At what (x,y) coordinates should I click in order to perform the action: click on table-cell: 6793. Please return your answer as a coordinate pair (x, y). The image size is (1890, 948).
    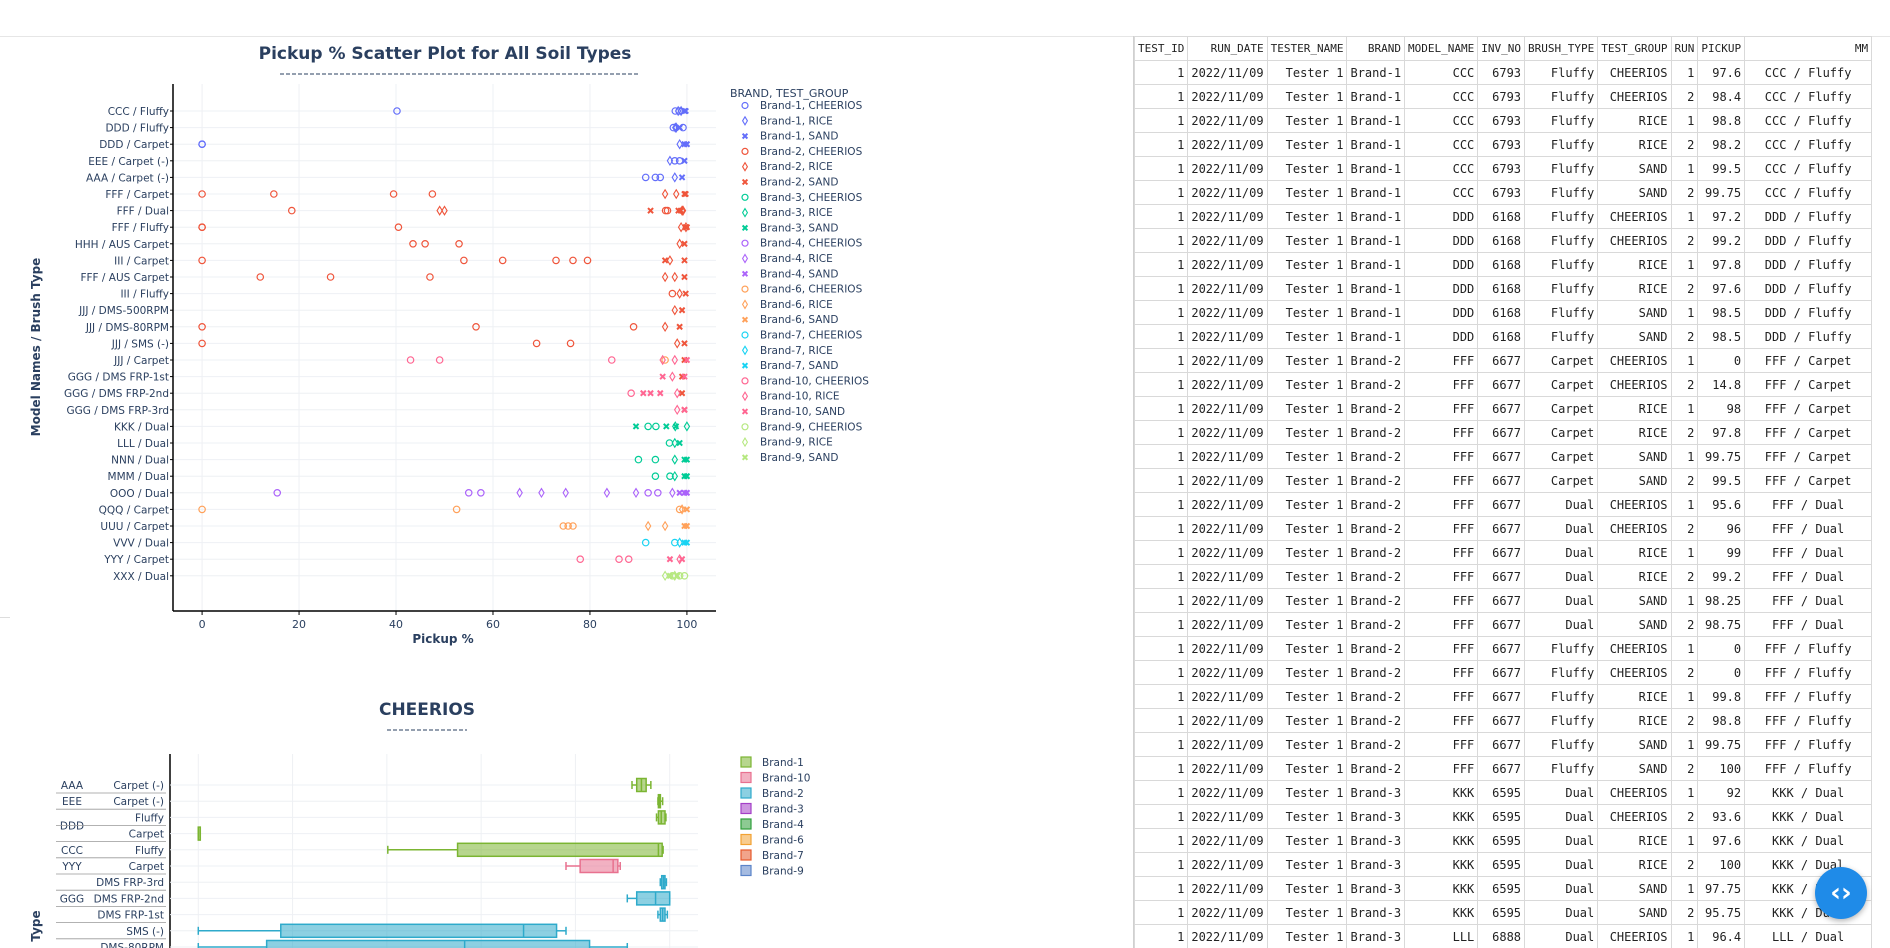
    Looking at the image, I should click on (1501, 144).